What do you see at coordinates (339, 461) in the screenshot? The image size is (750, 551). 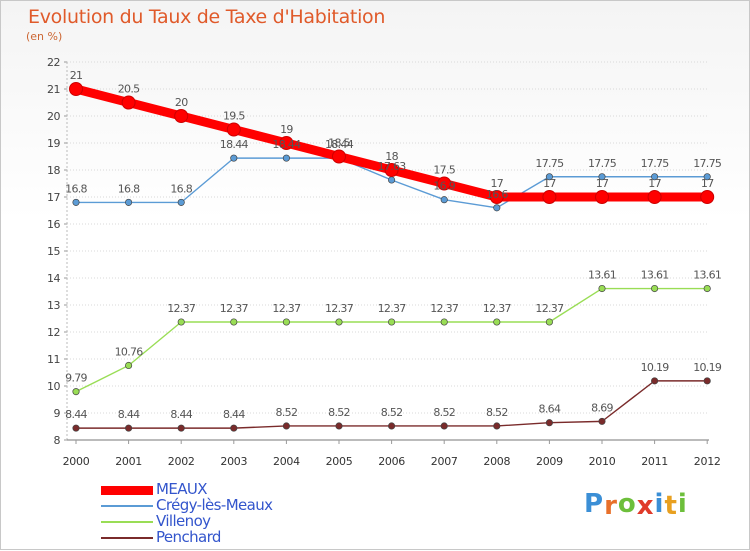 I see `x-tick-label: 2005` at bounding box center [339, 461].